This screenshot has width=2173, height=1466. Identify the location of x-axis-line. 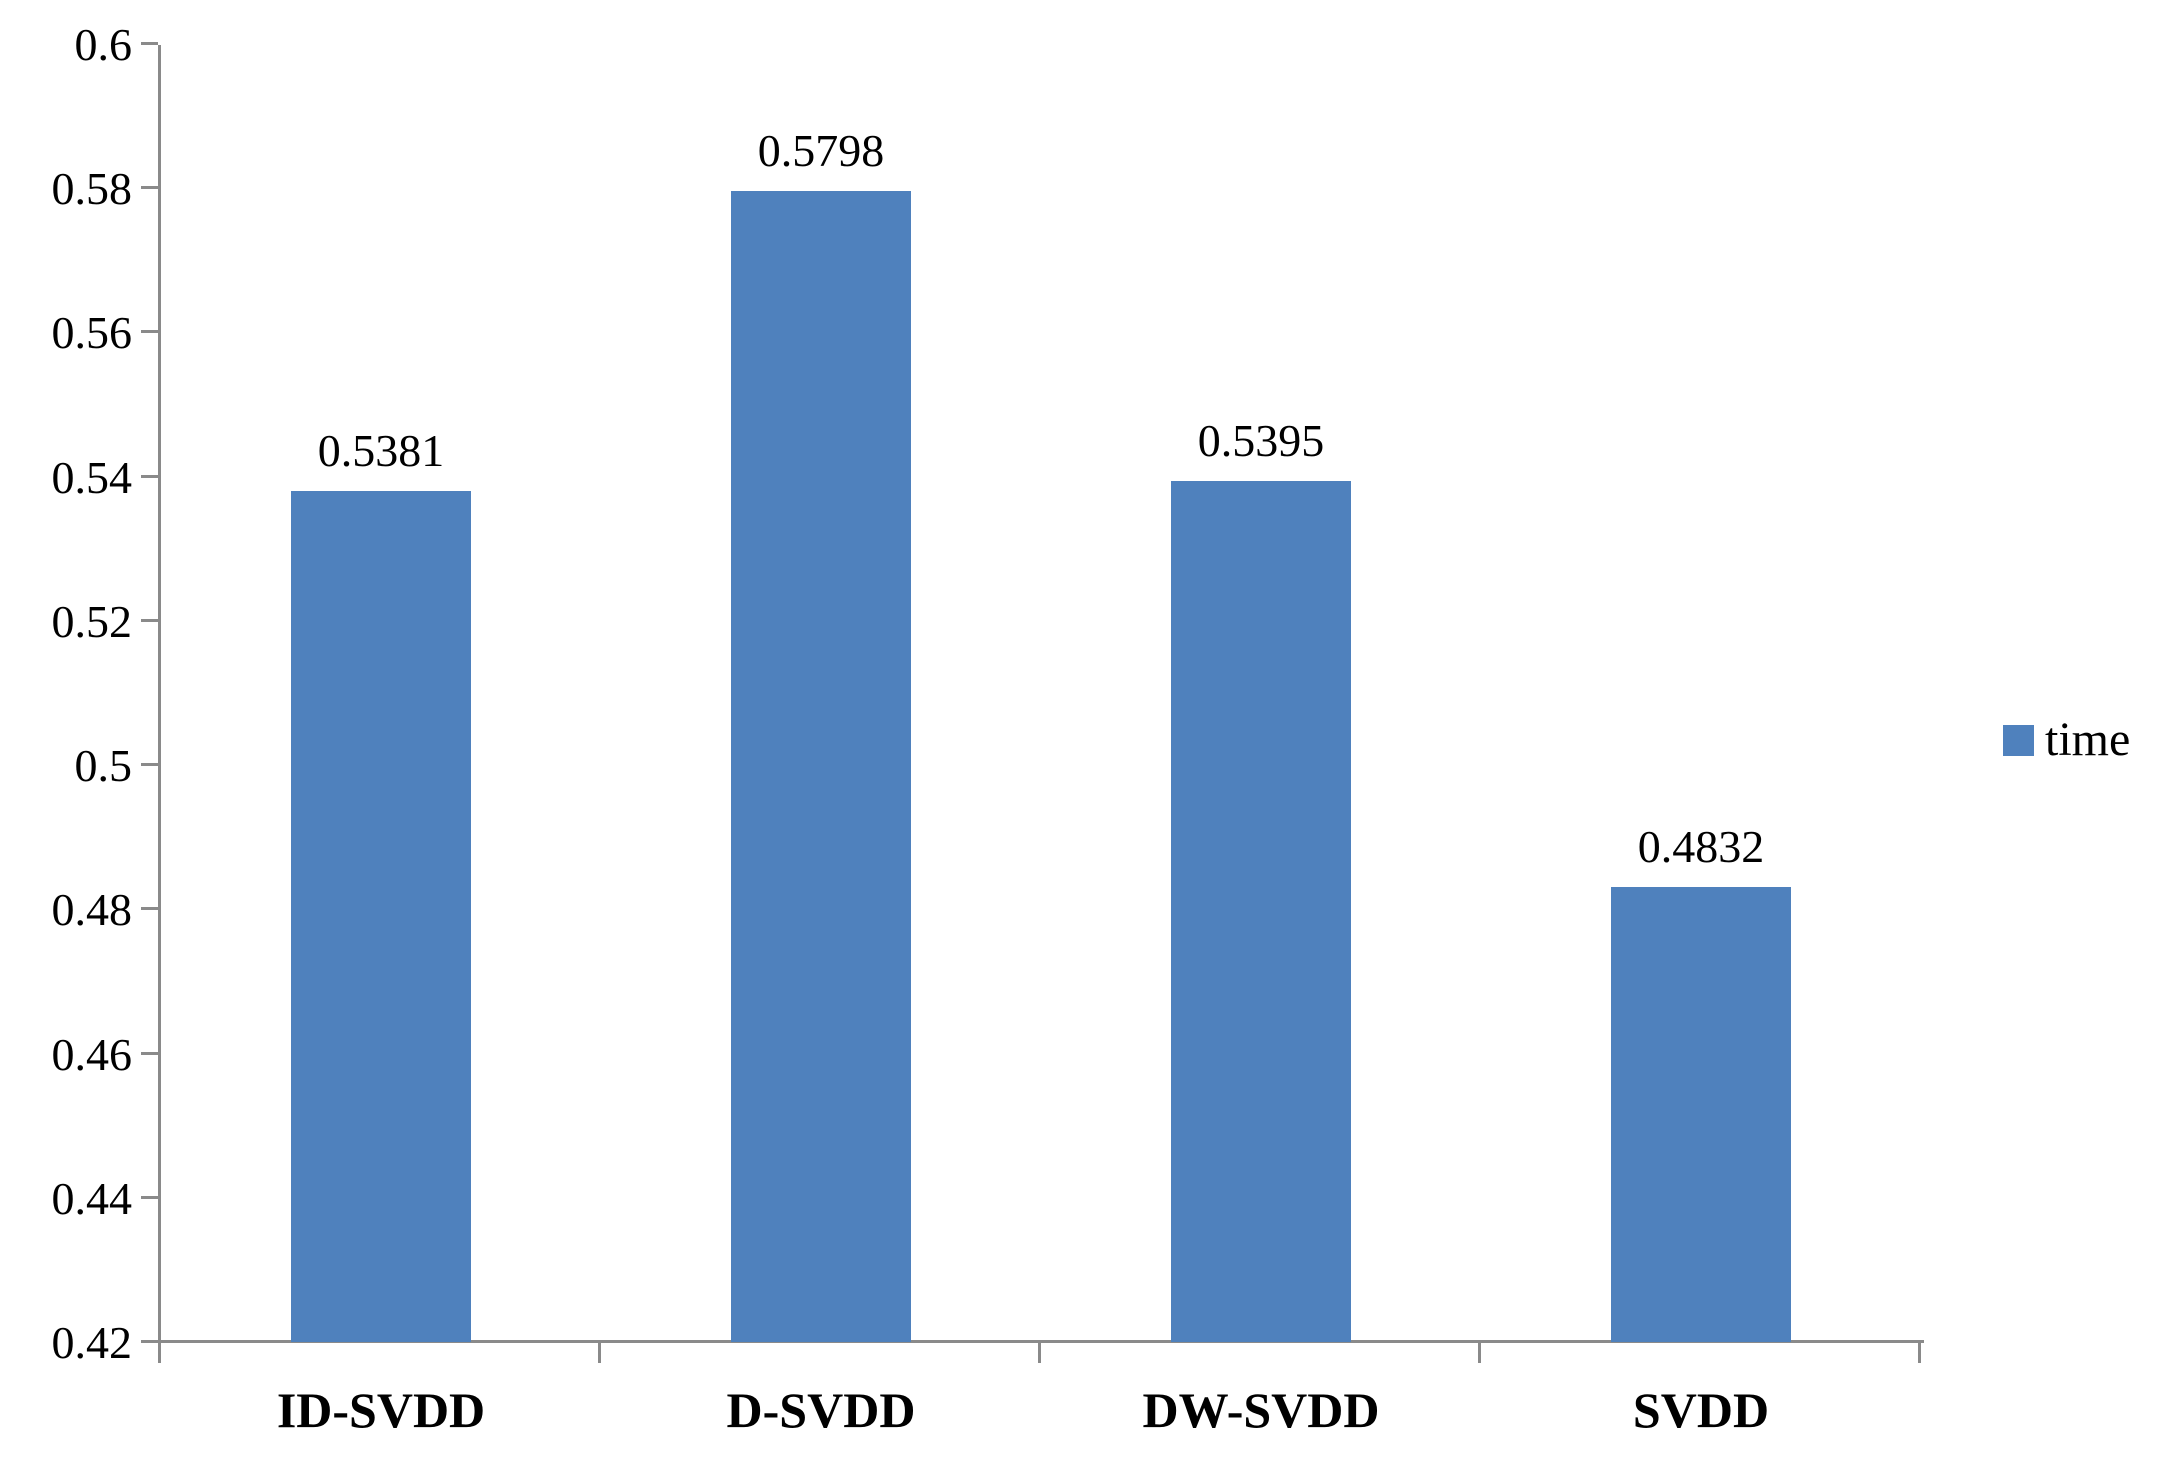
(1034, 1341).